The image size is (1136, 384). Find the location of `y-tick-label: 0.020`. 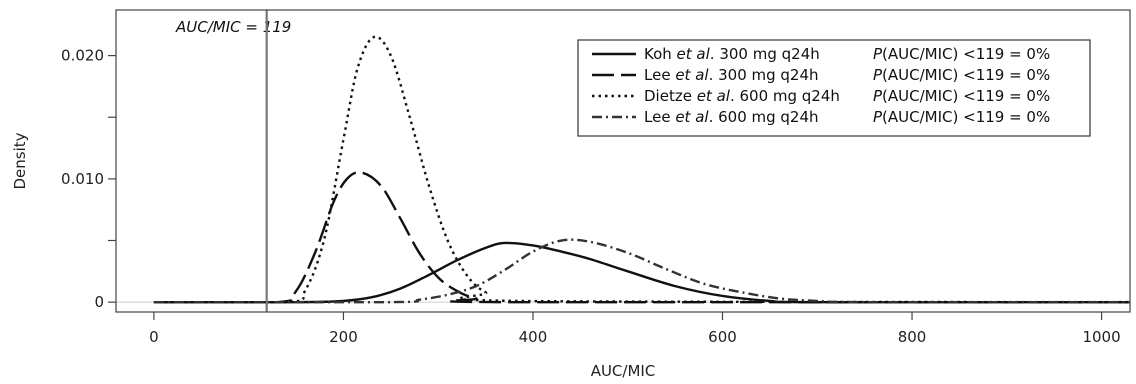

y-tick-label: 0.020 is located at coordinates (82, 56).